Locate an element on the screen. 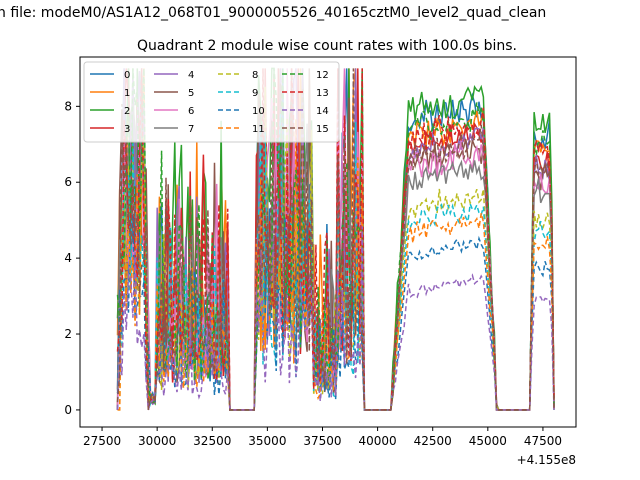 Image resolution: width=640 pixels, height=480 pixels. y-tick-label: 2 is located at coordinates (68, 334).